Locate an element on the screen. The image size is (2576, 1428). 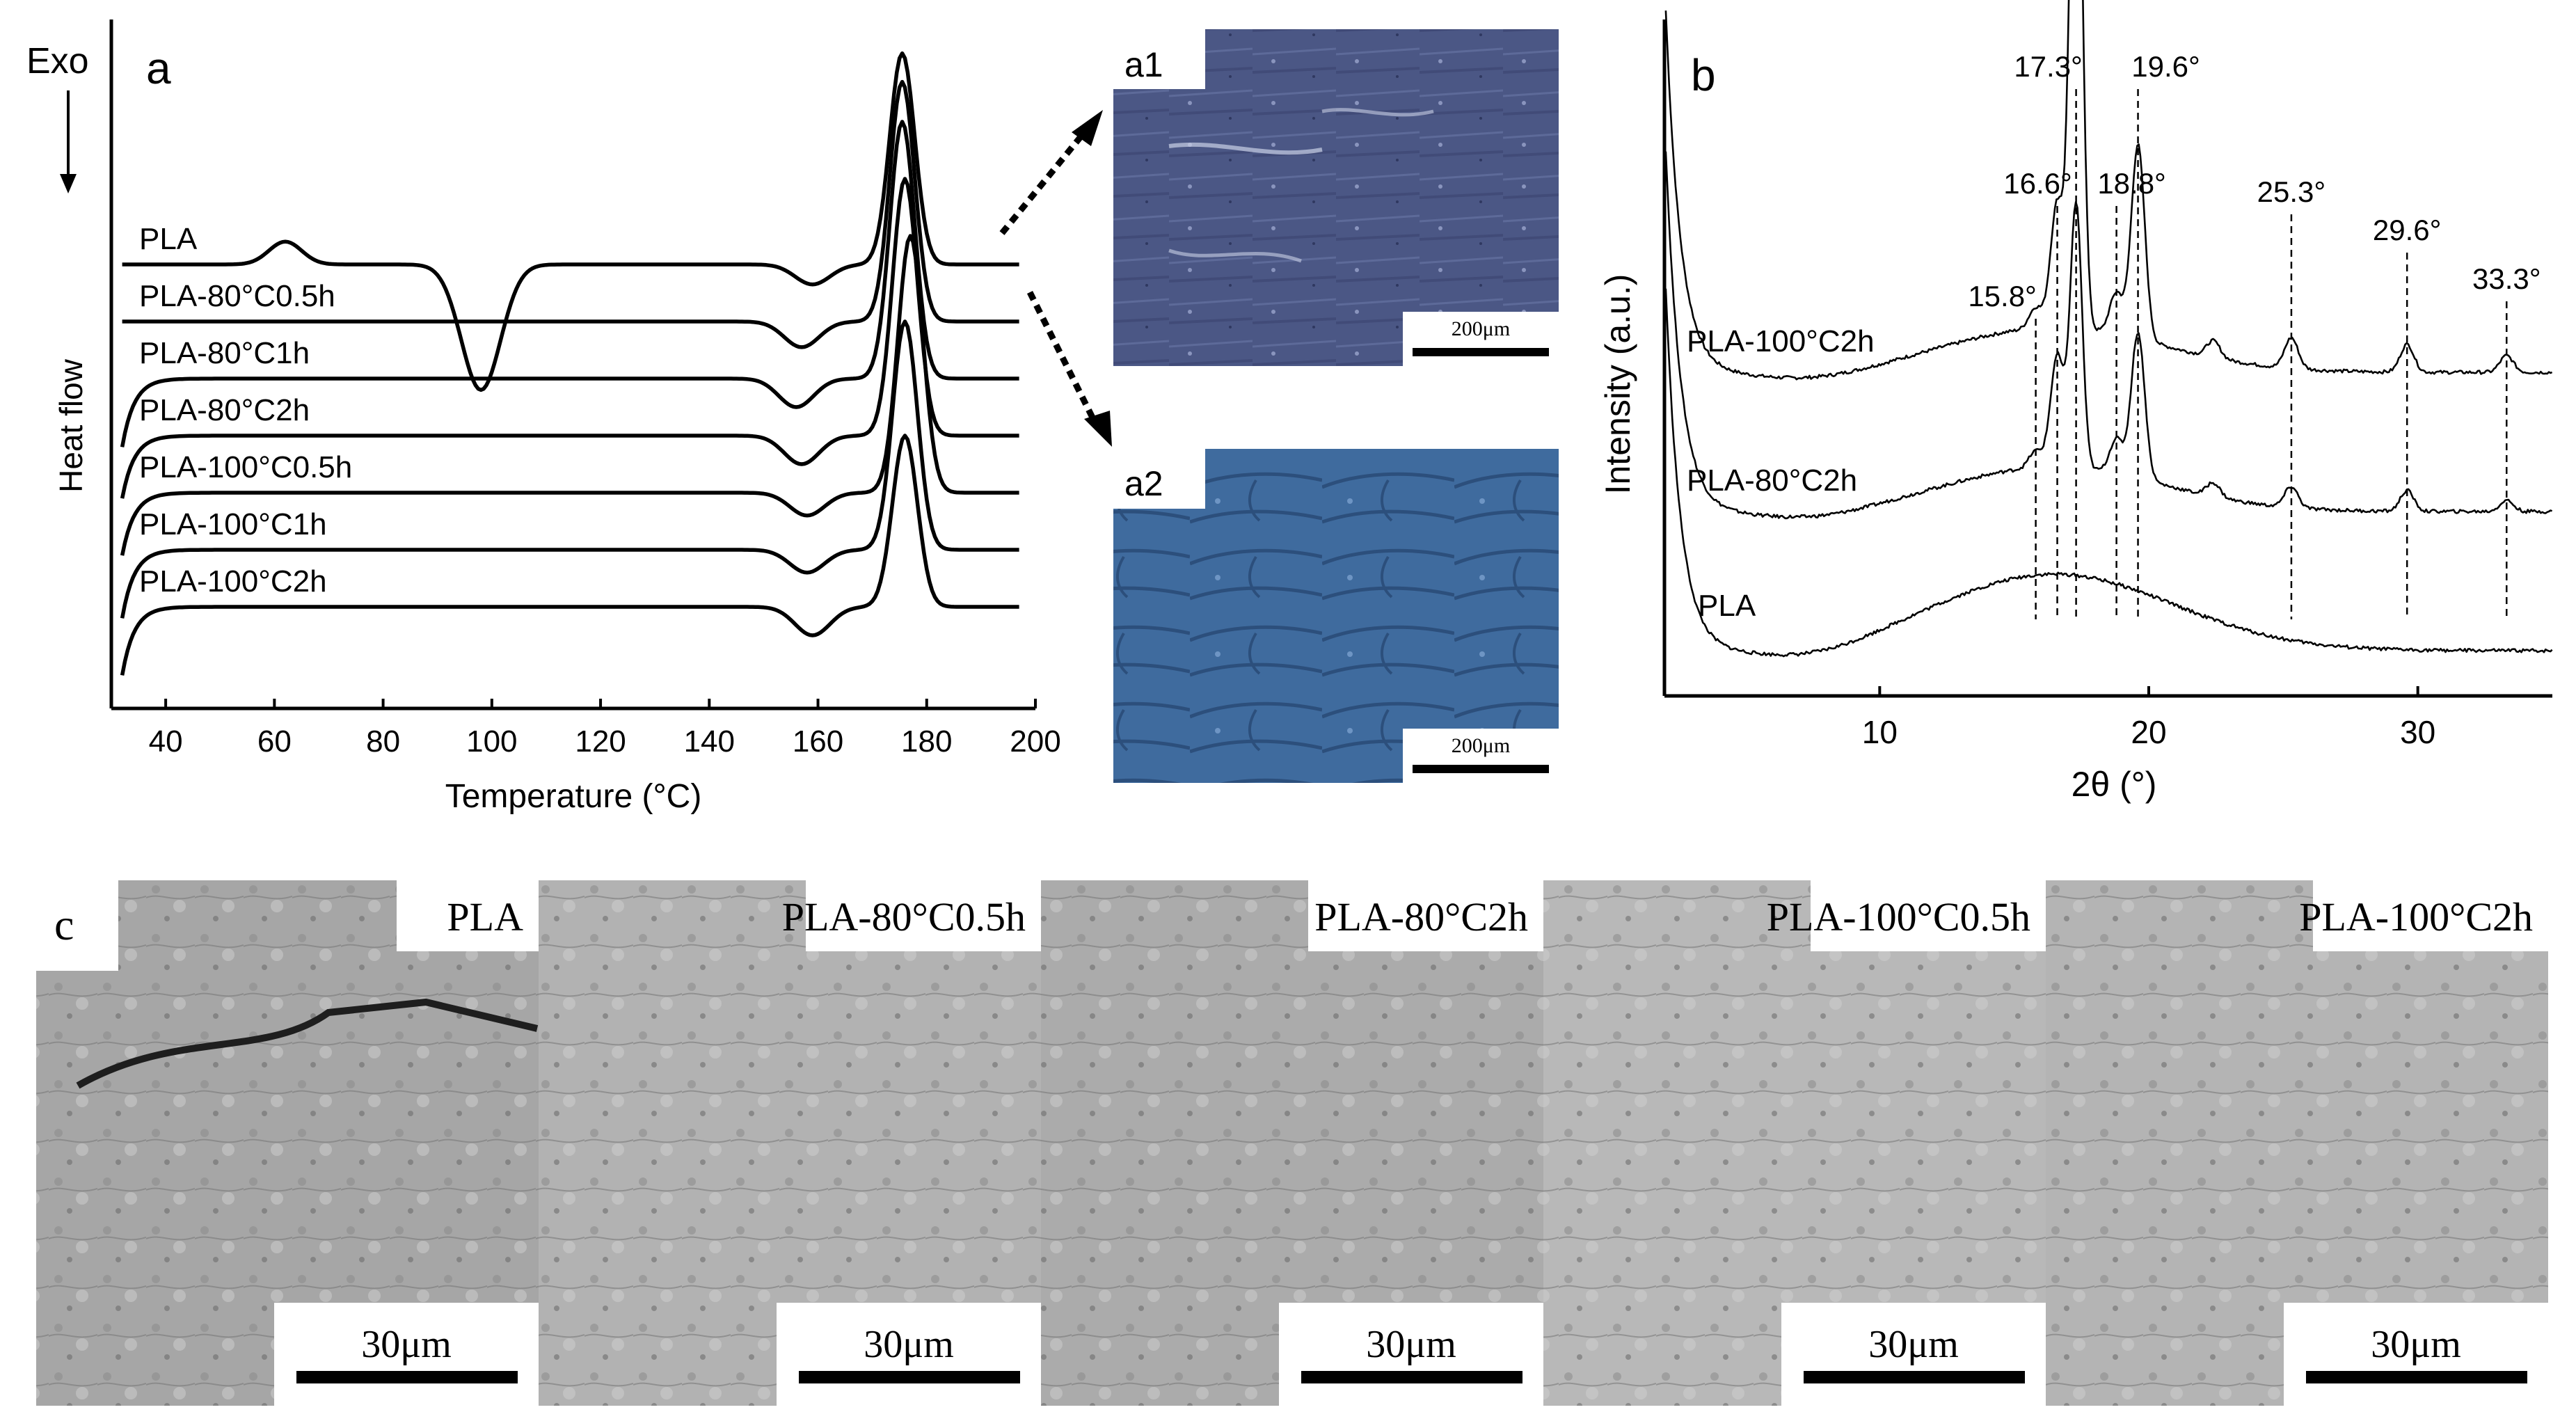
sem-image-pla-100-c2h: PLA-100°C2h 30μm is located at coordinates (2297, 1143).